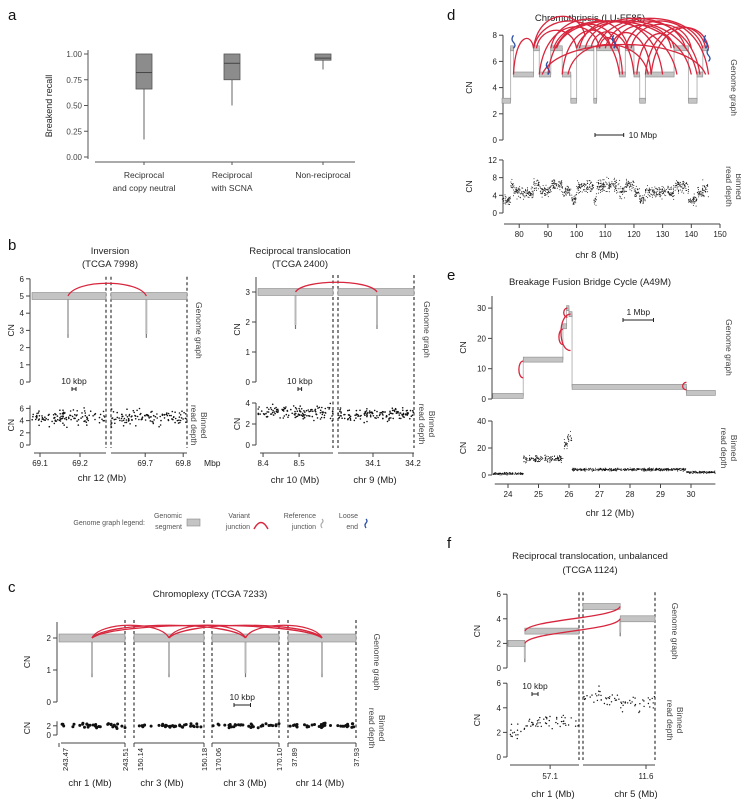 The height and width of the screenshot is (805, 741). What do you see at coordinates (635, 794) in the screenshot?
I see `x-axis-label: chr 5 (Mb)` at bounding box center [635, 794].